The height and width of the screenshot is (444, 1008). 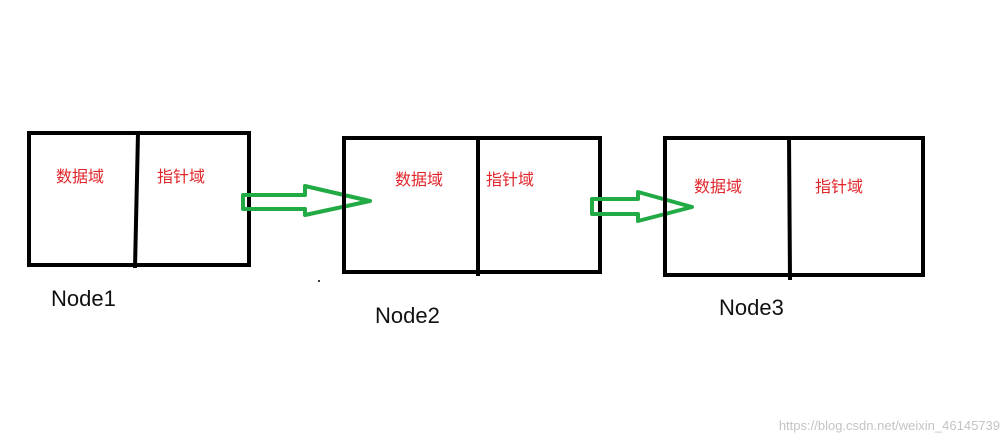 I want to click on watermark: https://blog.csdn.net/weixin_46145739, so click(x=889, y=425).